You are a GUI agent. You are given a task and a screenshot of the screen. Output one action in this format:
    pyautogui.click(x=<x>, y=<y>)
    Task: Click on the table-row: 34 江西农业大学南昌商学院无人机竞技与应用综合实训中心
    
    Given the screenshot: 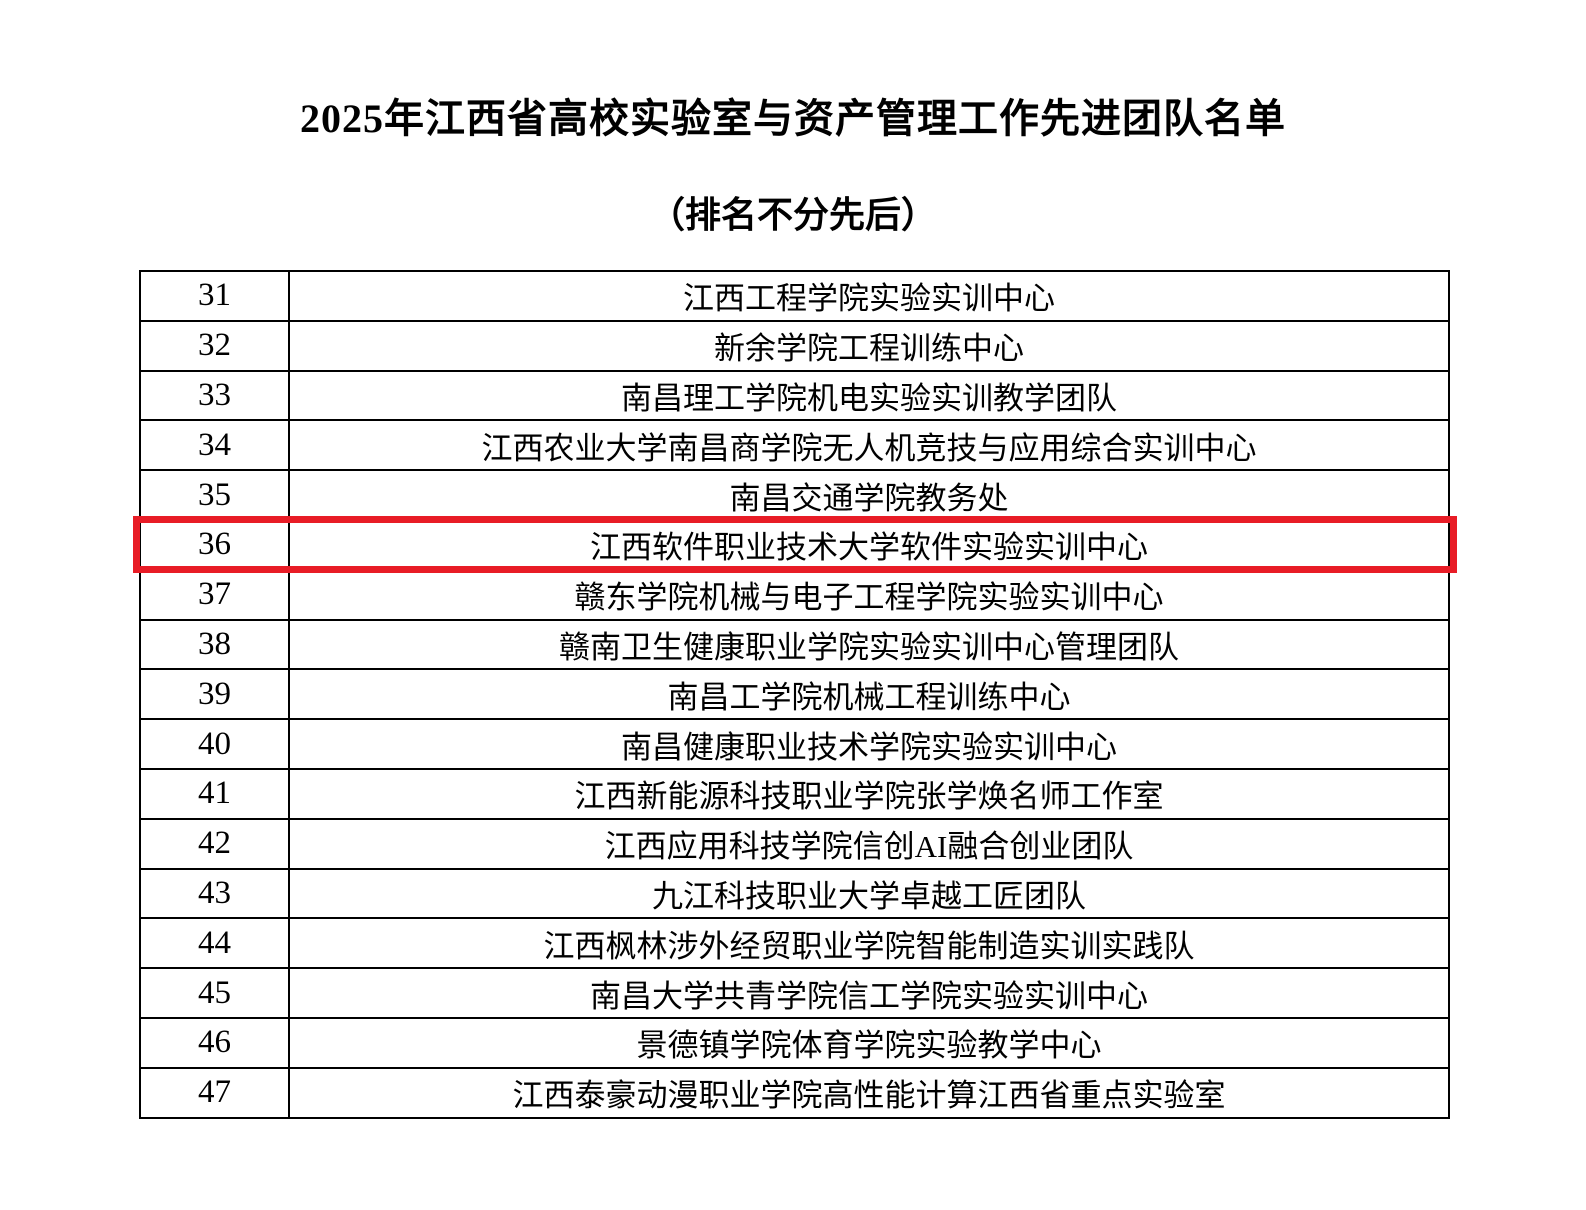 What is the action you would take?
    pyautogui.click(x=794, y=445)
    